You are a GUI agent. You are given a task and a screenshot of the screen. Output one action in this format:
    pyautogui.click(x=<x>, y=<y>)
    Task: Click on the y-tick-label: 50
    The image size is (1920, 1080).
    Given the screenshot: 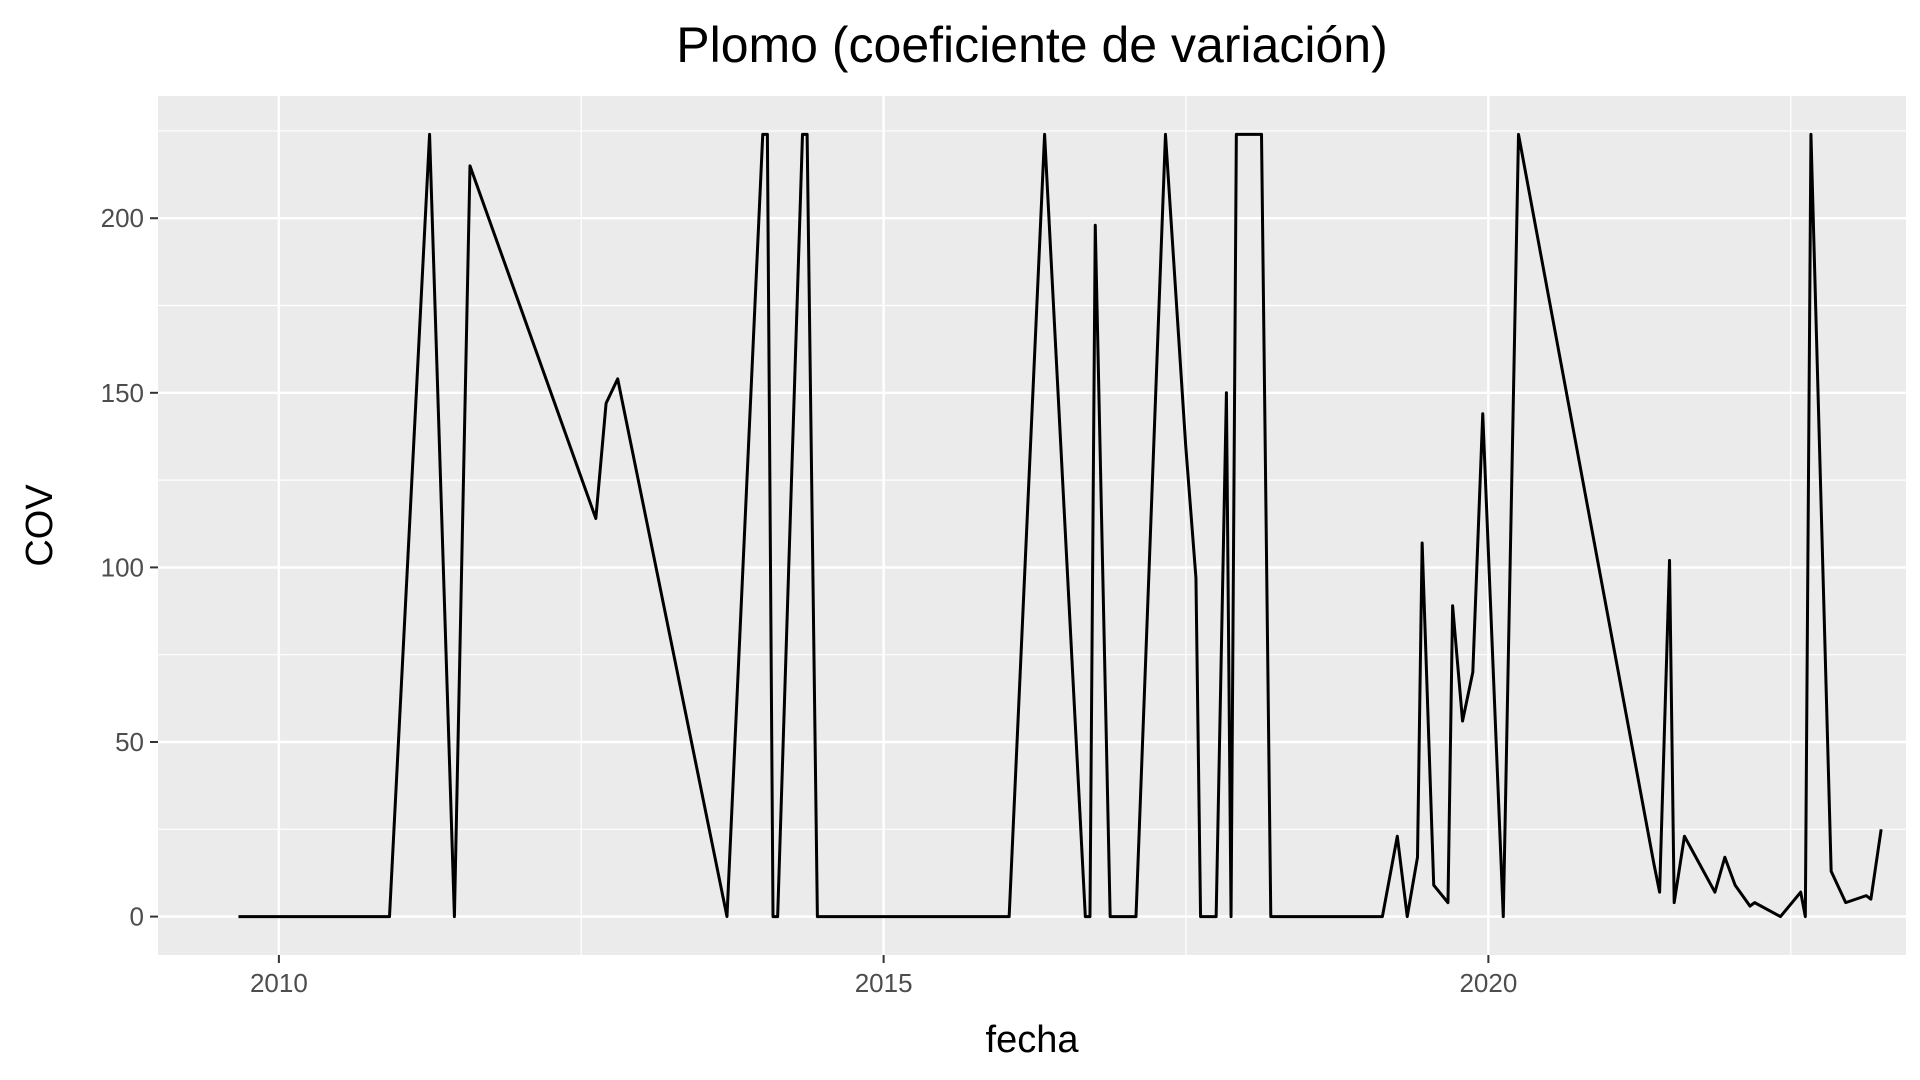 What is the action you would take?
    pyautogui.click(x=129, y=742)
    